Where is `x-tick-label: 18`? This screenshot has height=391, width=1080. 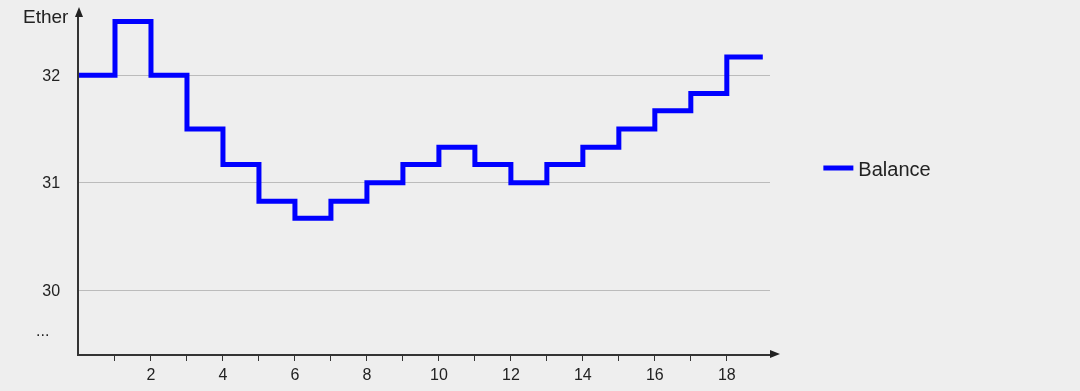 x-tick-label: 18 is located at coordinates (726, 374).